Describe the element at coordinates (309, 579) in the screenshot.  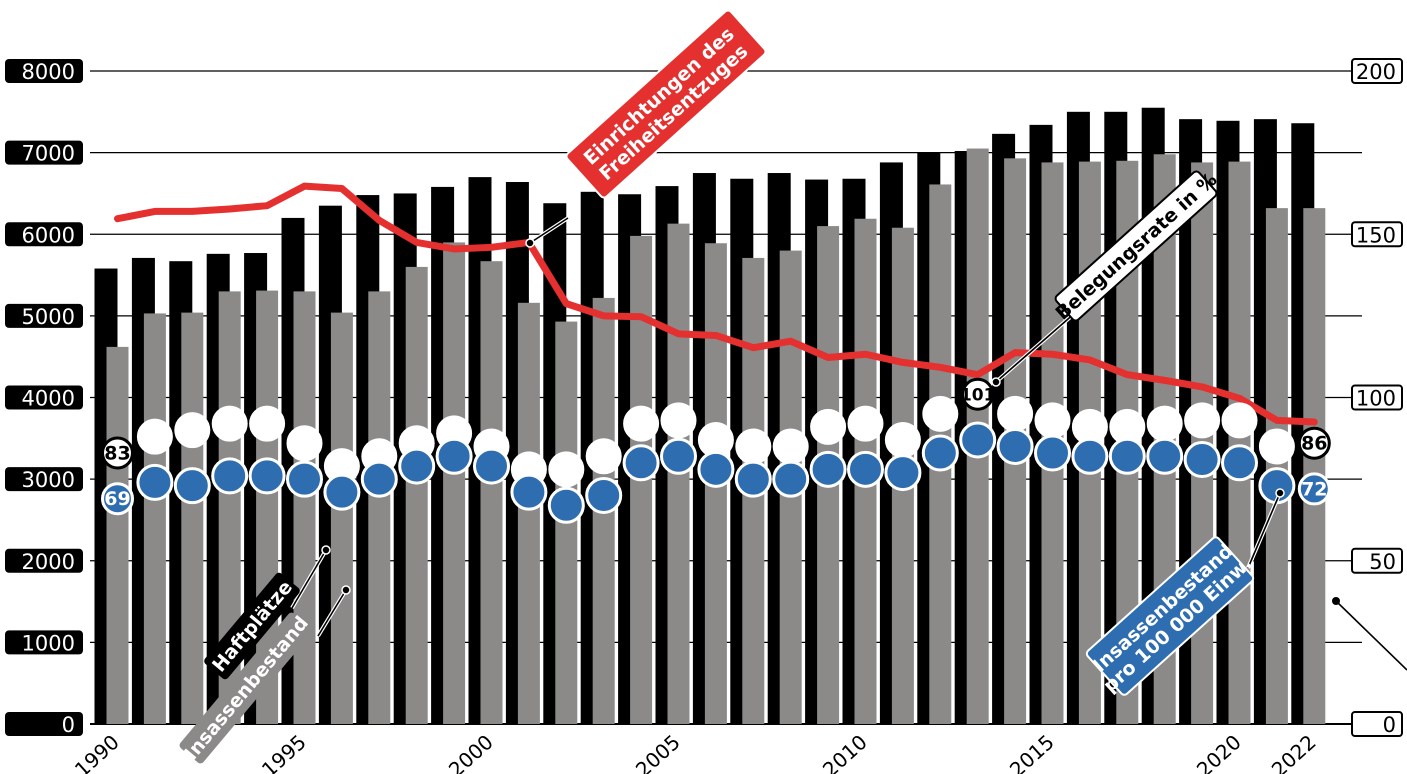
I see `leader-haftplaetze` at that location.